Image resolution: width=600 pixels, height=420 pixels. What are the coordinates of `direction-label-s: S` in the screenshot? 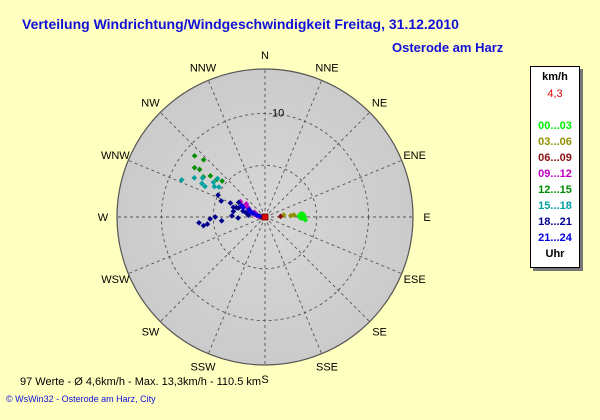 It's located at (264, 380).